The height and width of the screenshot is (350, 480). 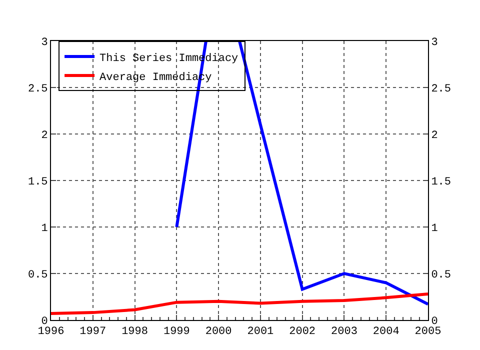 I want to click on x-tick-label: 2005, so click(x=428, y=332).